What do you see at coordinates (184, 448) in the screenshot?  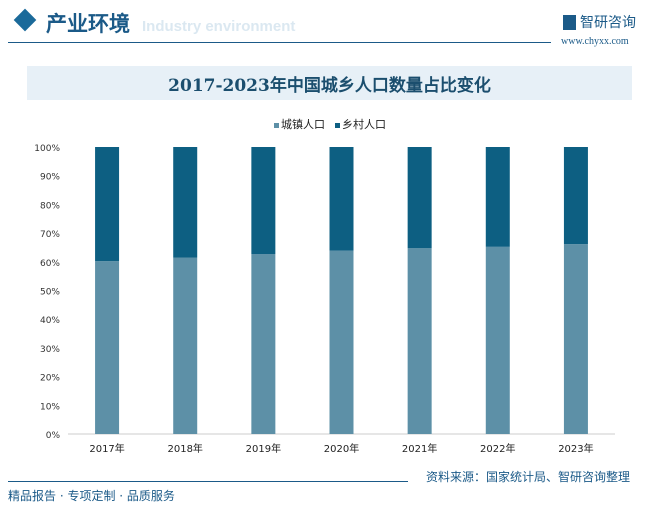 I see `x-tick-label: 2018年` at bounding box center [184, 448].